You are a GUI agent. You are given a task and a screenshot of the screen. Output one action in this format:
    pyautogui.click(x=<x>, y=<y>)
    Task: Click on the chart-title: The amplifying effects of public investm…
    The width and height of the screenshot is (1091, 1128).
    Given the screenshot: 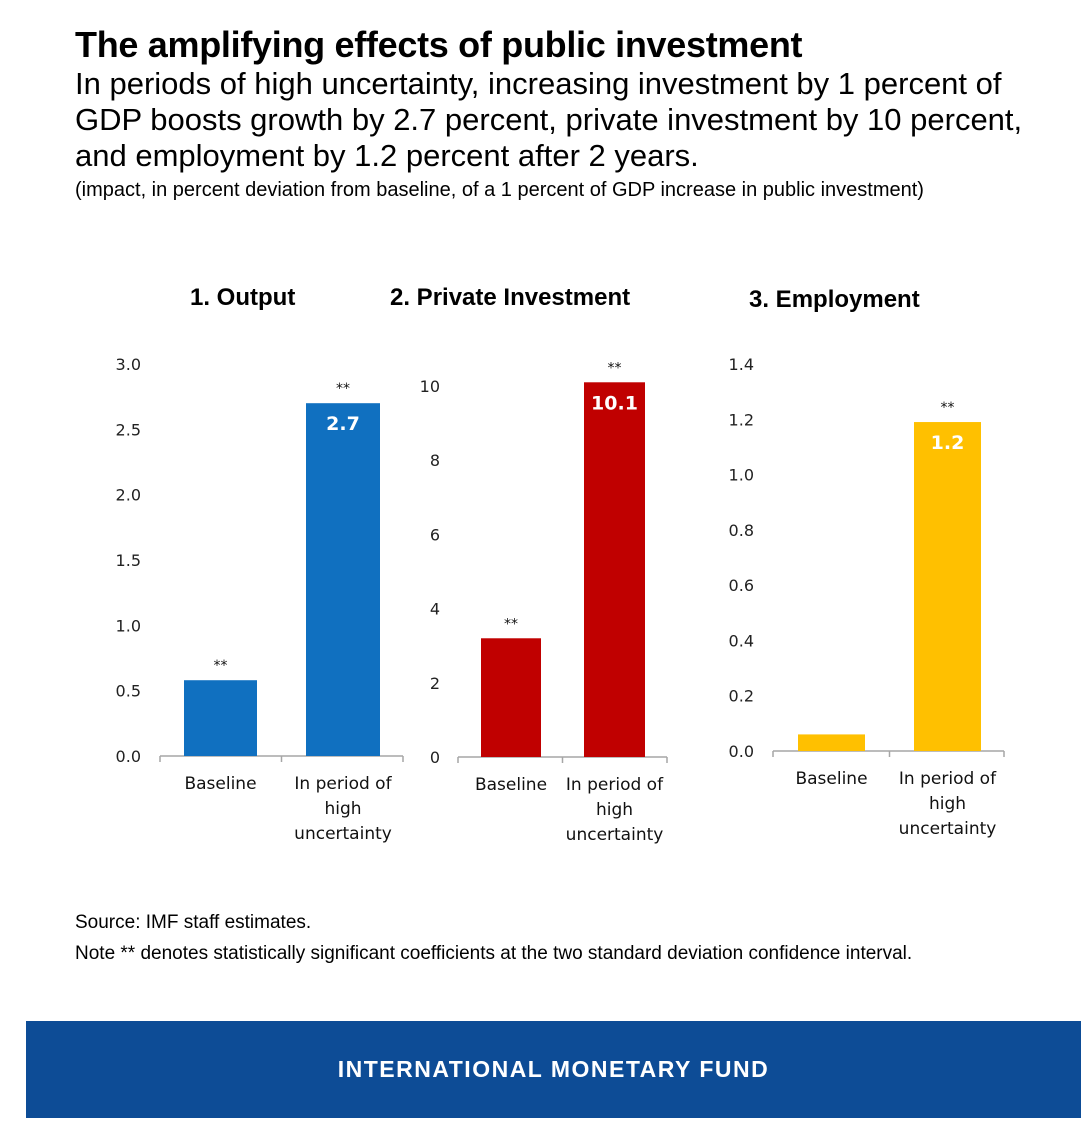 What is the action you would take?
    pyautogui.click(x=439, y=44)
    